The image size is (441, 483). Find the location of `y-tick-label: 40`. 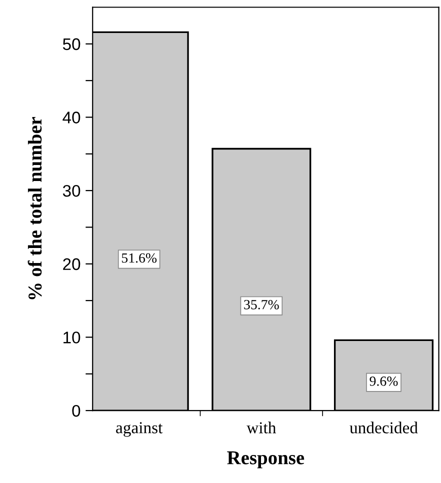

y-tick-label: 40 is located at coordinates (71, 118).